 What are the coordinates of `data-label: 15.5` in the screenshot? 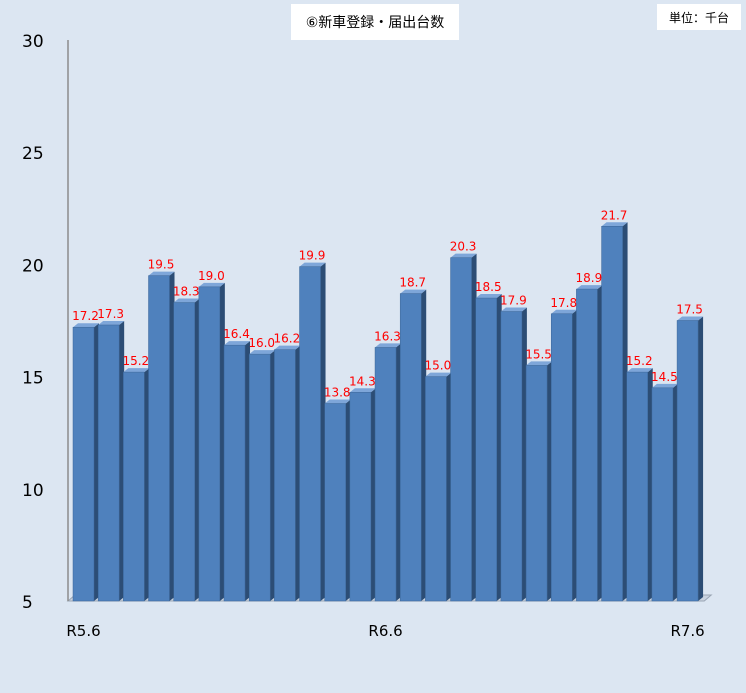 It's located at (538, 354).